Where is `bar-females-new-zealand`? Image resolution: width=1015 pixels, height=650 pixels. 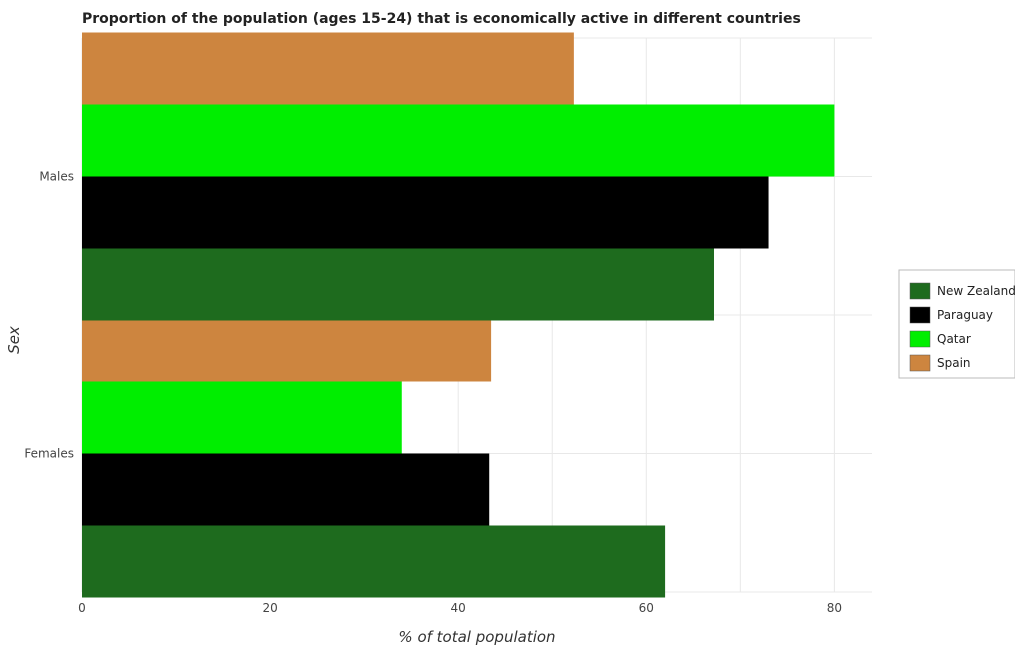
bar-females-new-zealand is located at coordinates (374, 561).